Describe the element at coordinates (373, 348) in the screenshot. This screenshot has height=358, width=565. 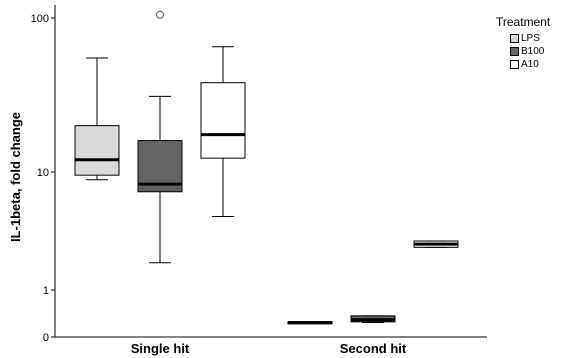
I see `x-category-label: Second hit` at that location.